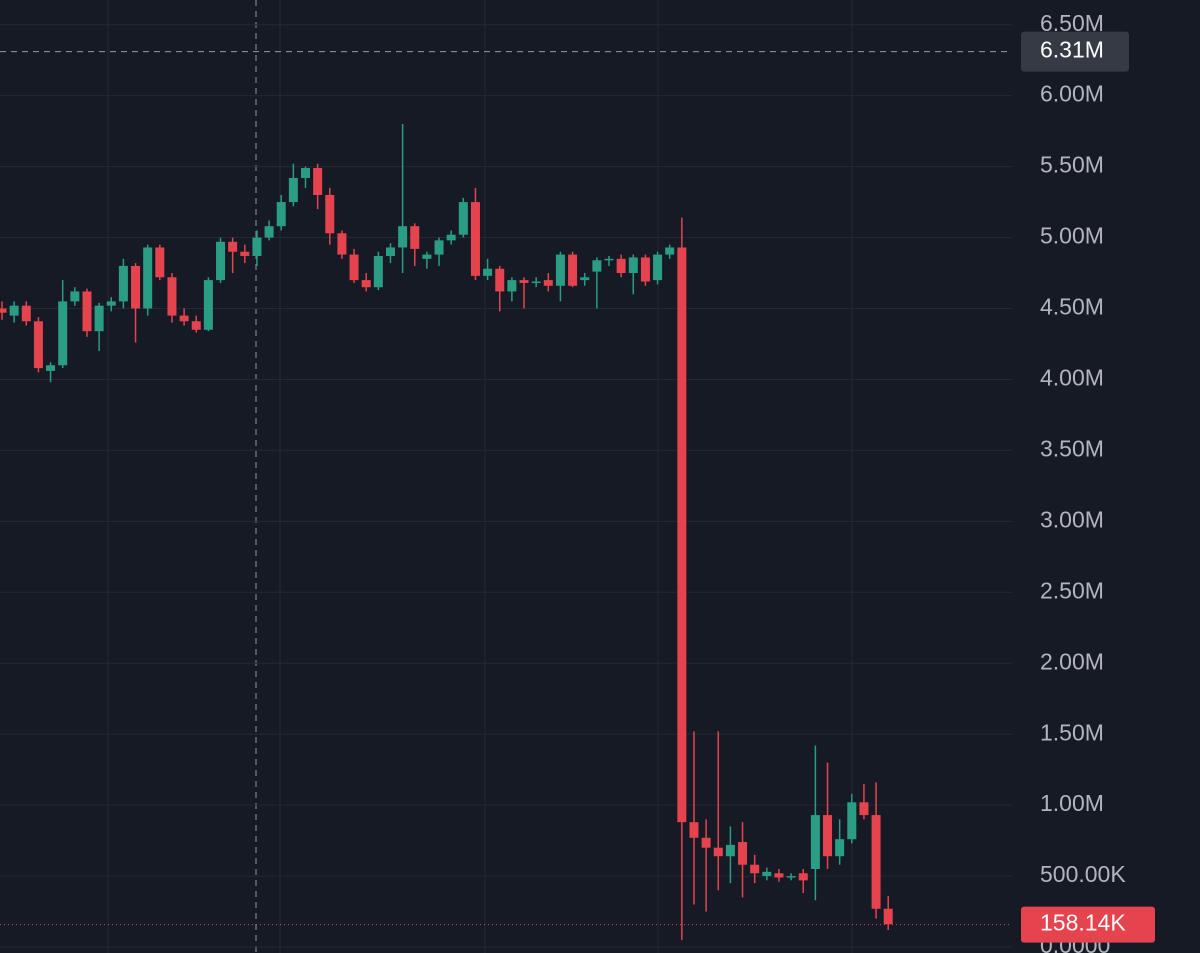 The image size is (1200, 953). Describe the element at coordinates (1072, 236) in the screenshot. I see `y-tick-label: 5.00M` at that location.